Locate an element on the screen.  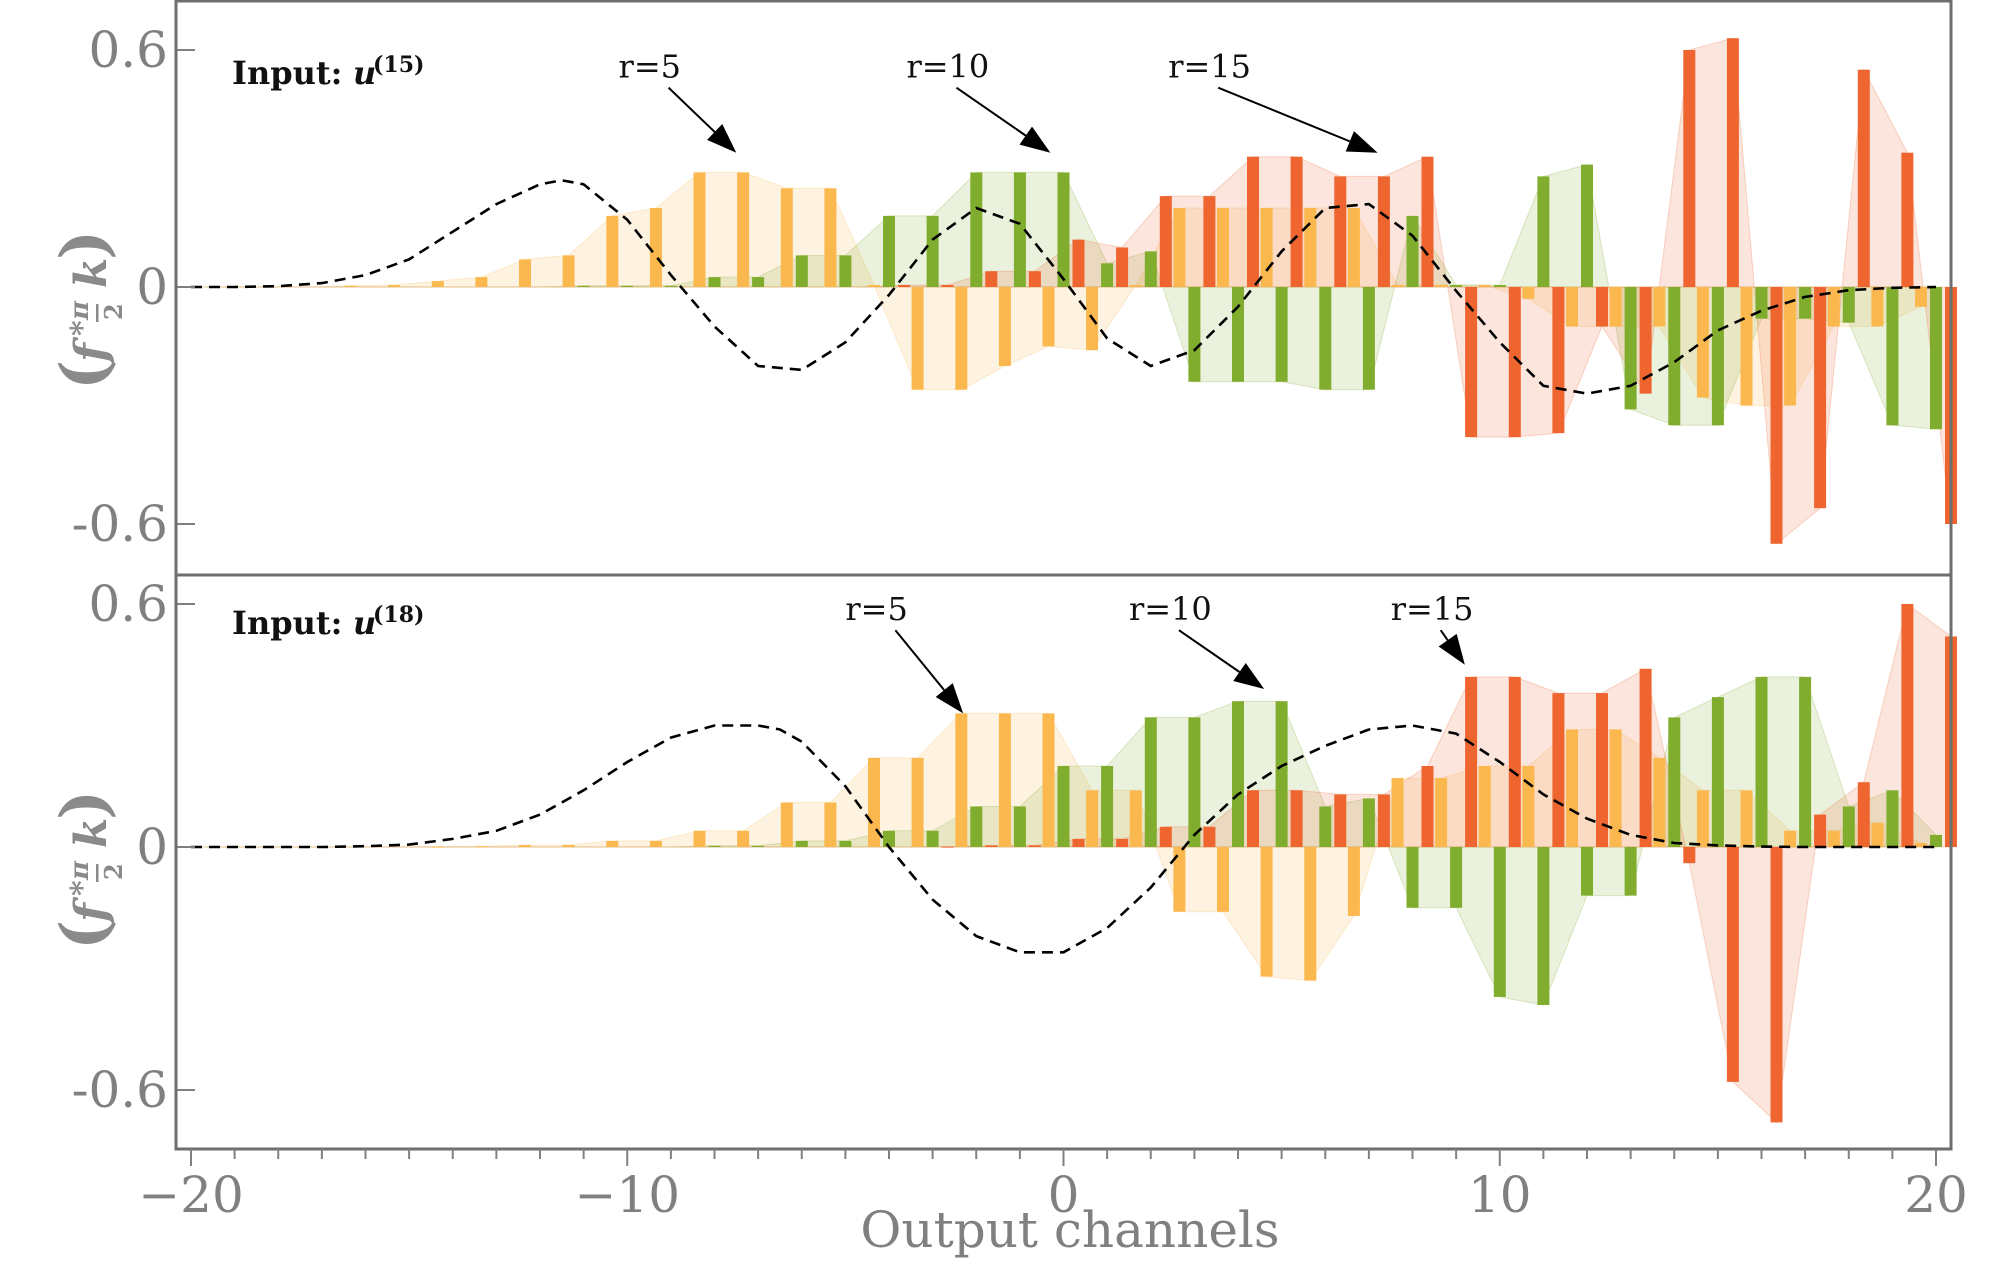
x-axis: −20 −10 0 10 20 is located at coordinates (1053, 1186).